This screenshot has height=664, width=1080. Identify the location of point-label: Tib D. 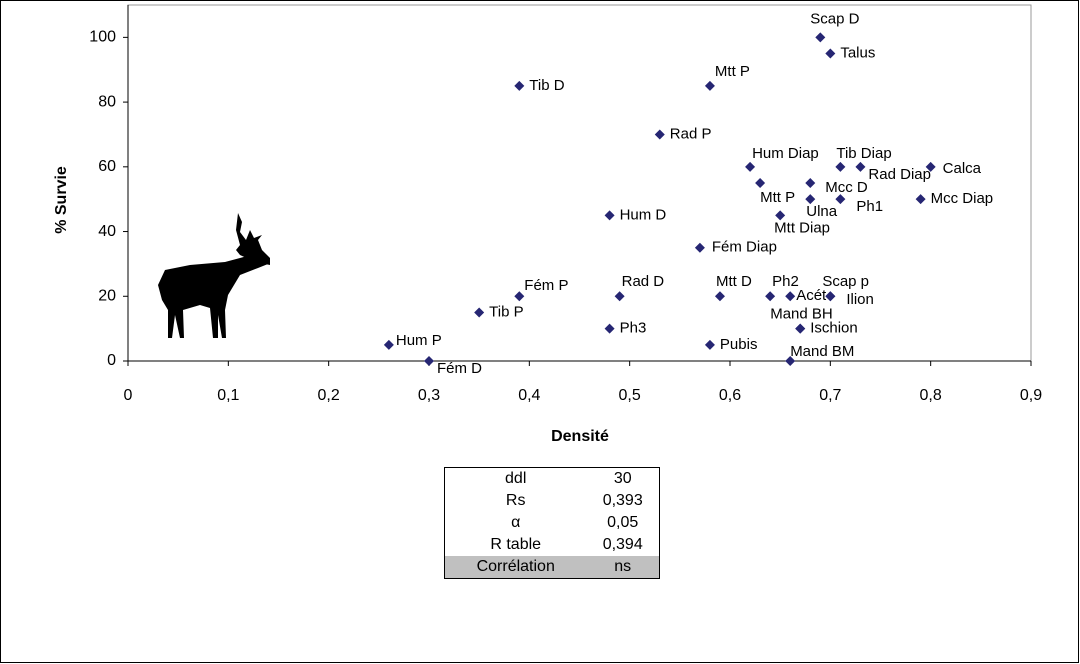
(546, 85).